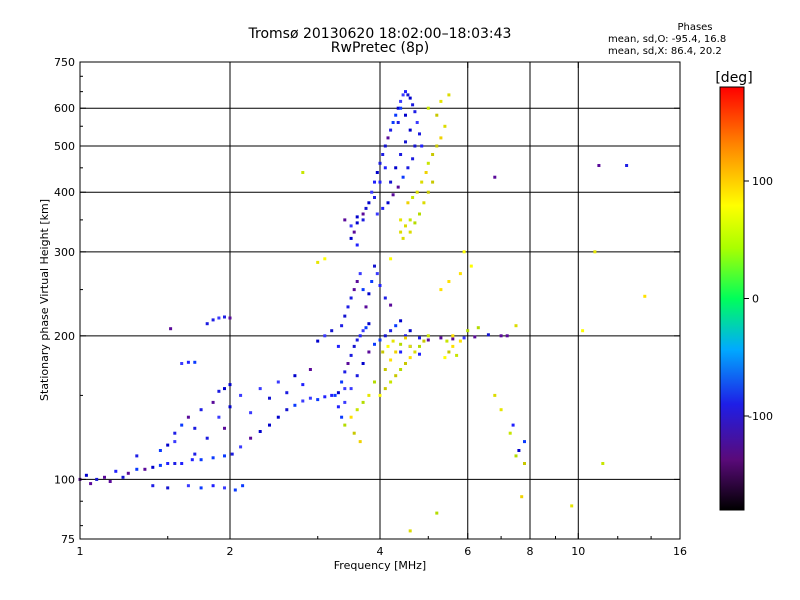 Image resolution: width=800 pixels, height=600 pixels. What do you see at coordinates (64, 479) in the screenshot?
I see `y-tick-label: 100` at bounding box center [64, 479].